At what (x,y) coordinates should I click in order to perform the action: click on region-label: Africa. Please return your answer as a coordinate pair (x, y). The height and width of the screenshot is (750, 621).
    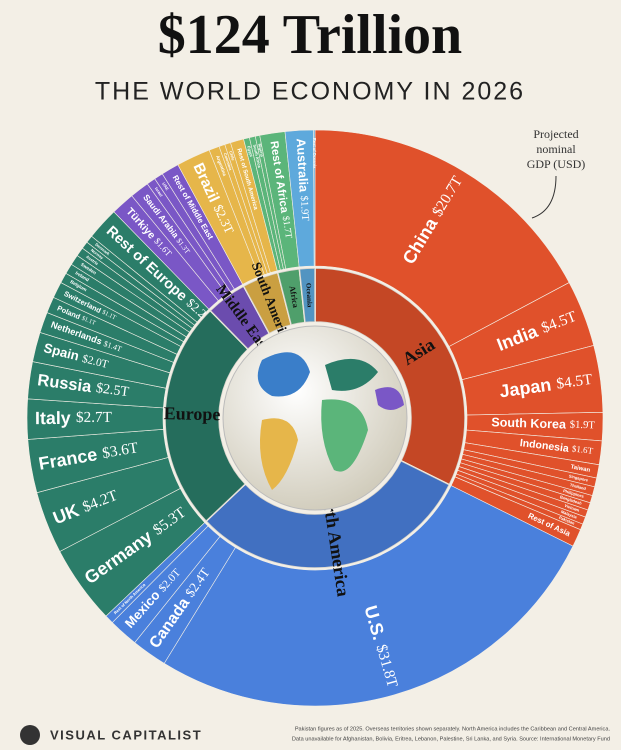
    Looking at the image, I should click on (294, 296).